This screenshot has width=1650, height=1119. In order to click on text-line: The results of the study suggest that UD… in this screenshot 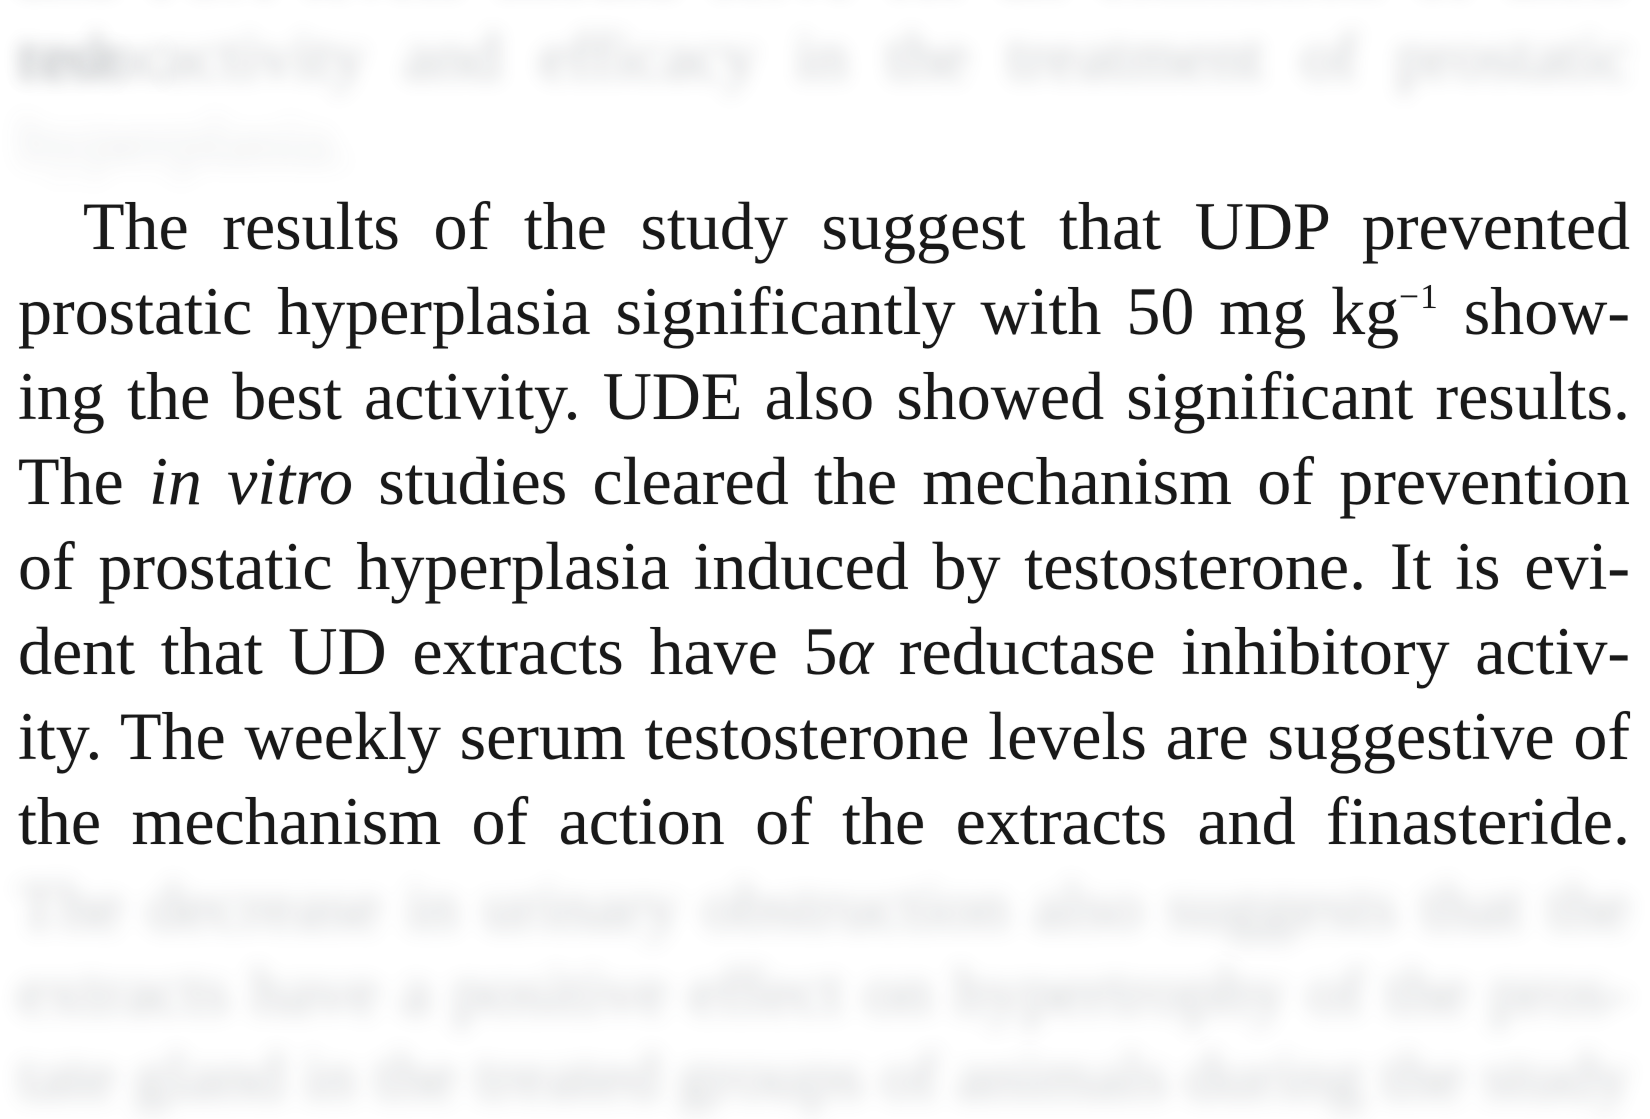, I will do `click(824, 226)`.